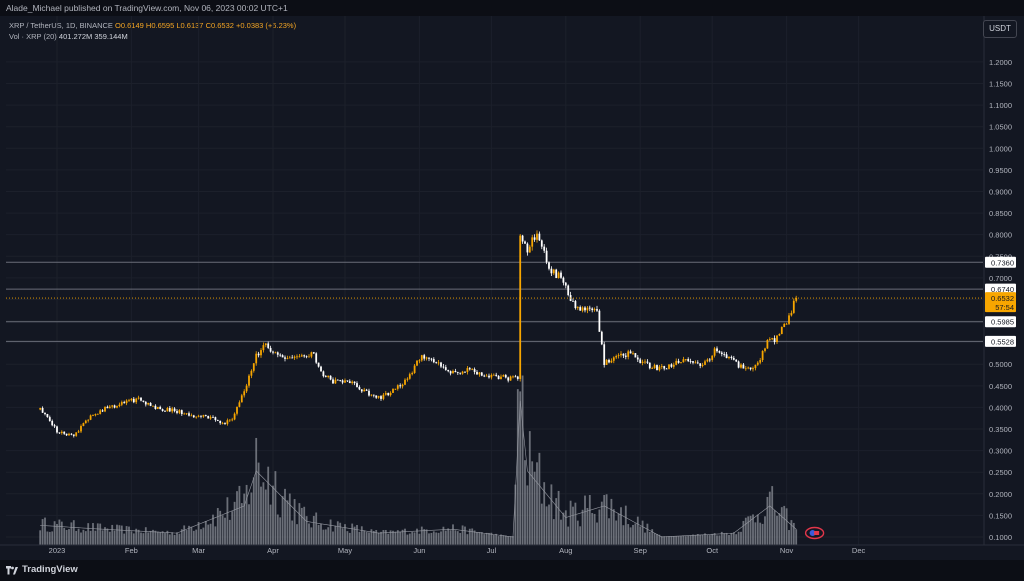 The image size is (1024, 581). What do you see at coordinates (68, 36) in the screenshot?
I see `volume-legend: Vol · XRP (20) 401.272M 359.144M` at bounding box center [68, 36].